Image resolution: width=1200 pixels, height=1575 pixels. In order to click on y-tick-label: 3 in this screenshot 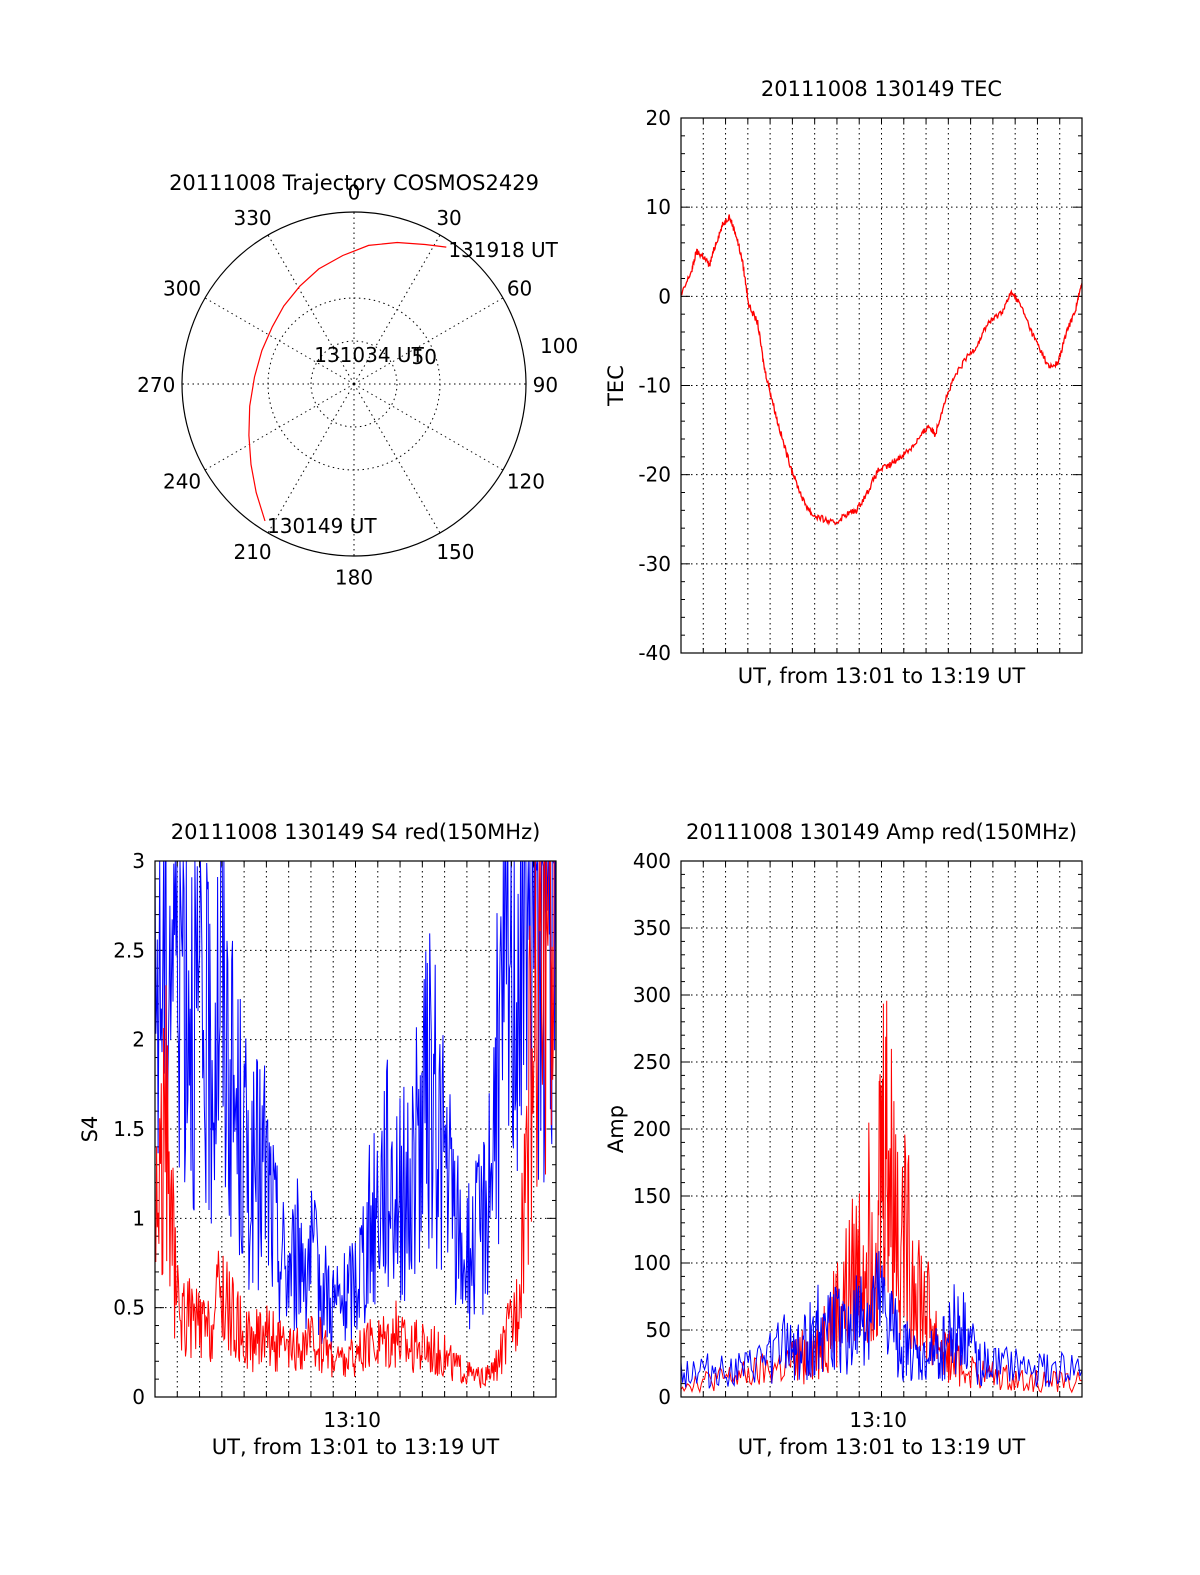, I will do `click(138, 861)`.